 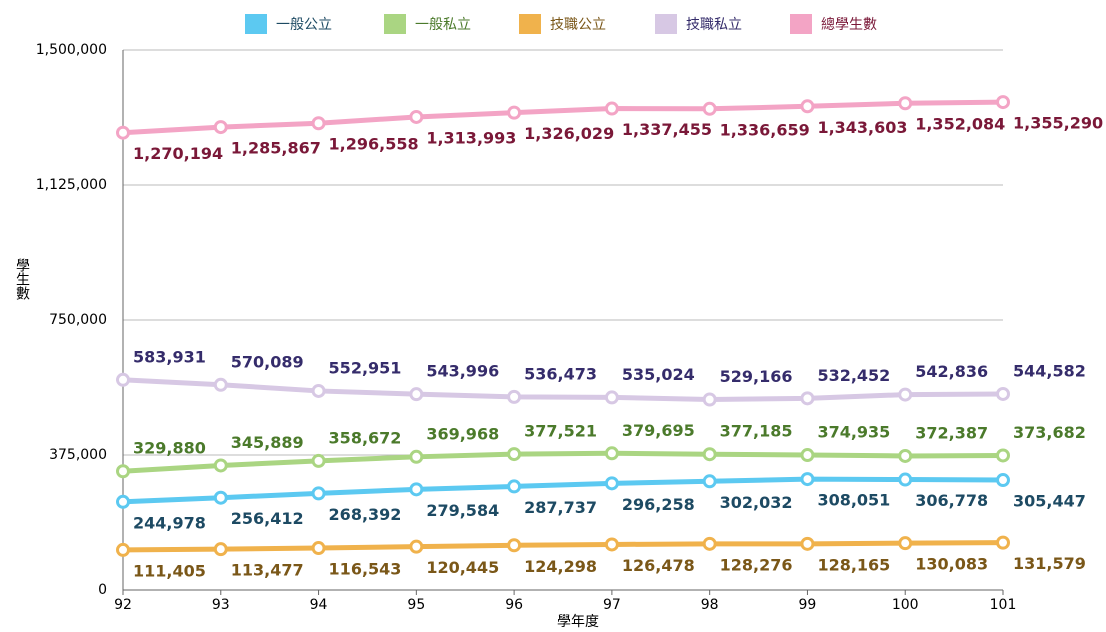 I want to click on value-label: 329,880, so click(x=169, y=448).